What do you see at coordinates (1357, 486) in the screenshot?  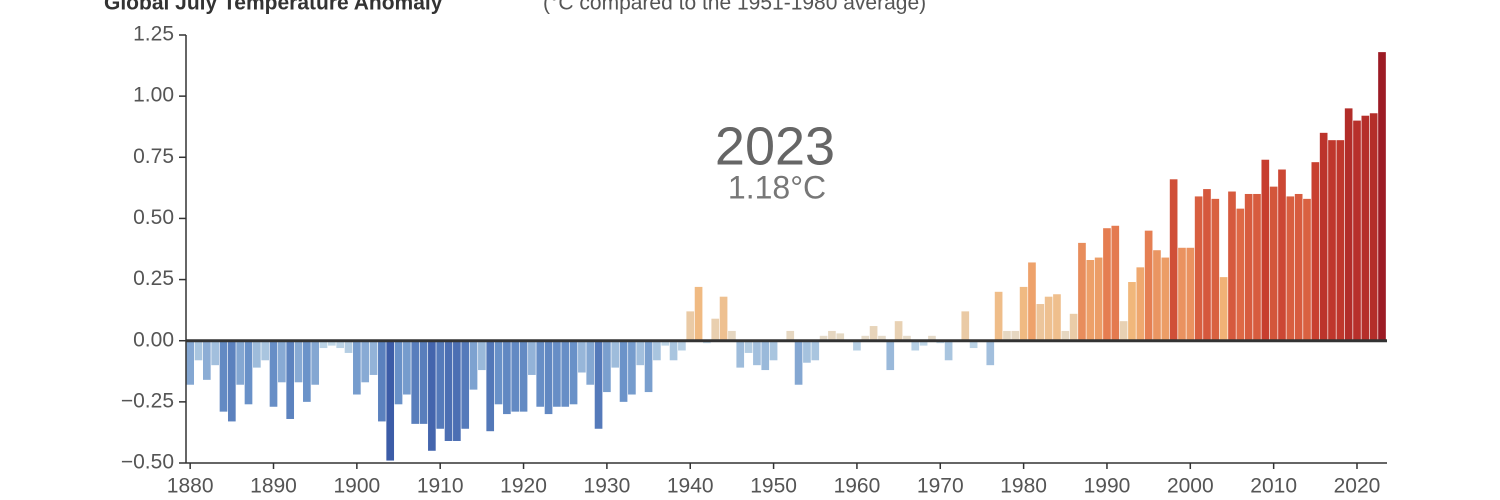 I see `x-tick-label: 2020` at bounding box center [1357, 486].